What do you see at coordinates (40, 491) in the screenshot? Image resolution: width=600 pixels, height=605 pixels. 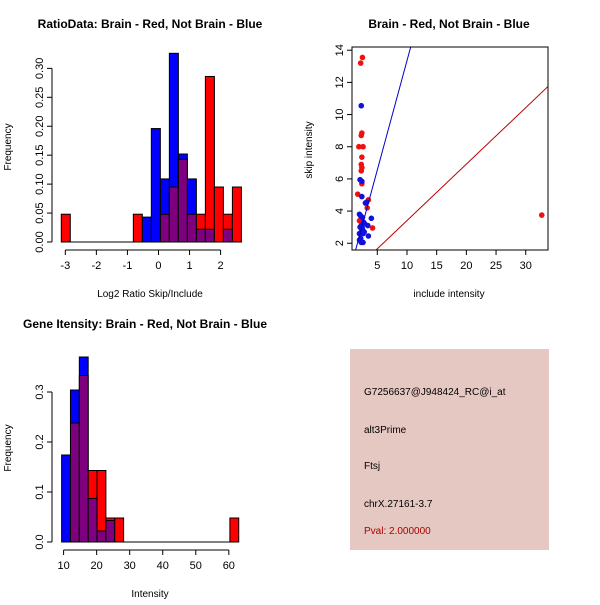 I see `y-tick-label-2: 0.1` at bounding box center [40, 491].